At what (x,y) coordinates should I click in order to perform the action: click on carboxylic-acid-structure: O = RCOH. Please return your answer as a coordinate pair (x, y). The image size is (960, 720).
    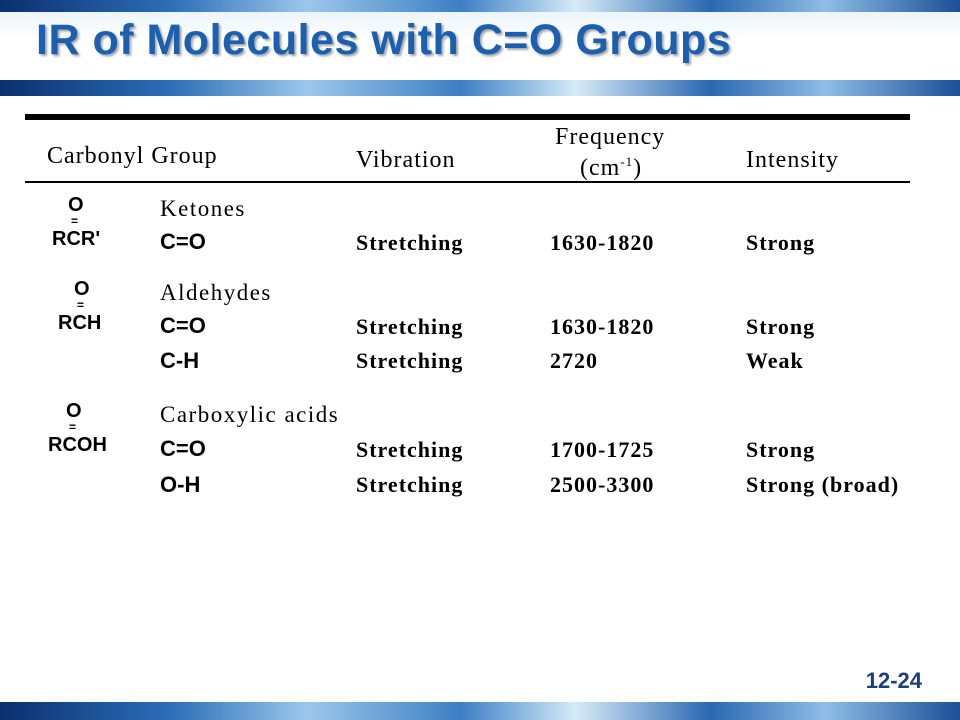
    Looking at the image, I should click on (98, 430).